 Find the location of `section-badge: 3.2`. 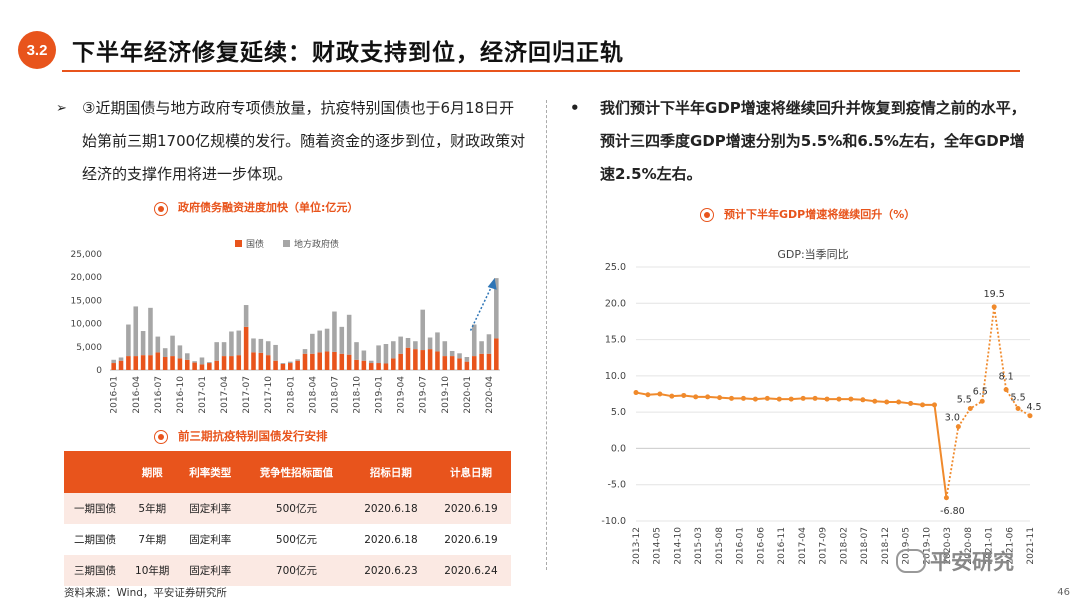

section-badge: 3.2 is located at coordinates (37, 50).